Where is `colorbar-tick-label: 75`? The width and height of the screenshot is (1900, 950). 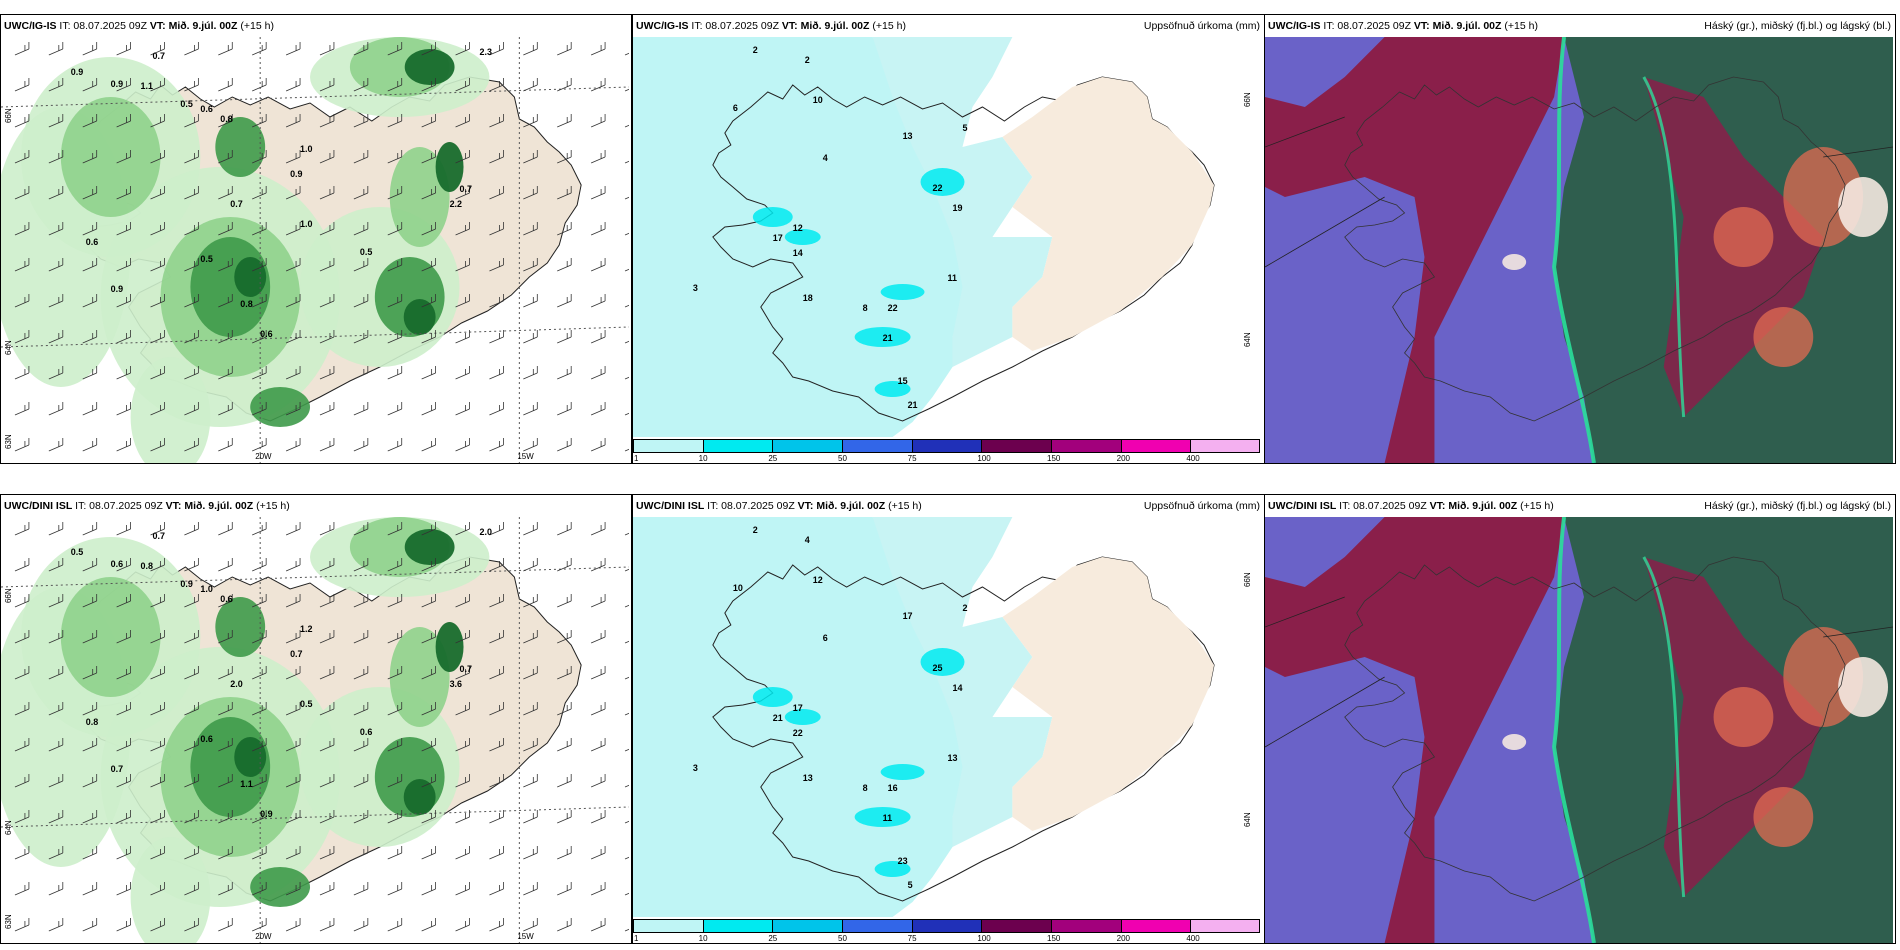
colorbar-tick-label: 75 is located at coordinates (912, 458).